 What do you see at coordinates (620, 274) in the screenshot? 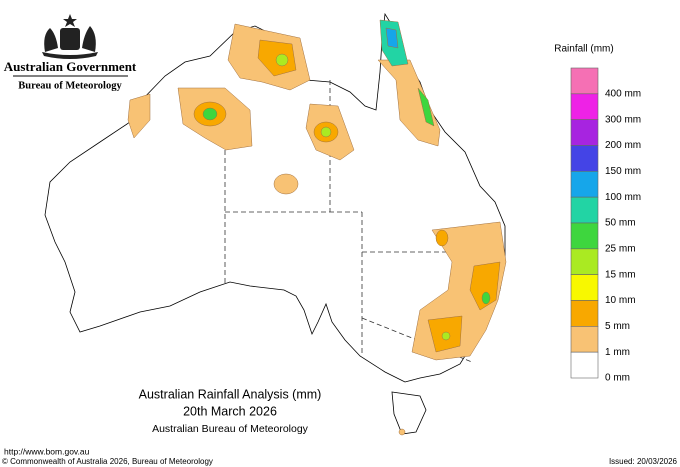
I see `legend-label: 15 mm` at bounding box center [620, 274].